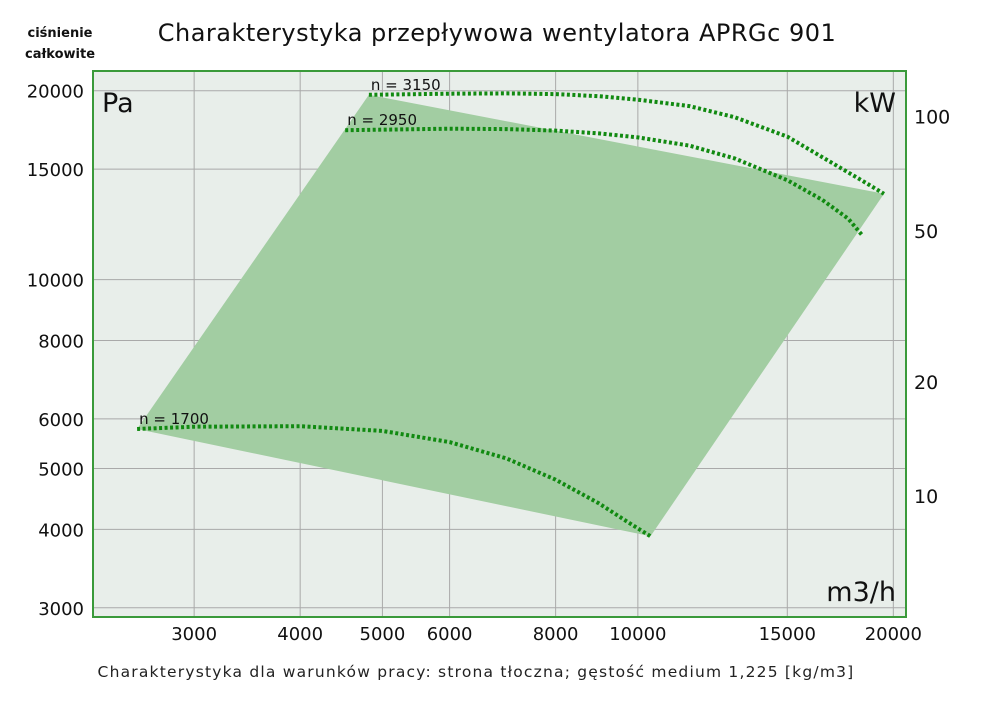 Image resolution: width=1000 pixels, height=710 pixels. What do you see at coordinates (450, 634) in the screenshot?
I see `x-tick-label: 6000` at bounding box center [450, 634].